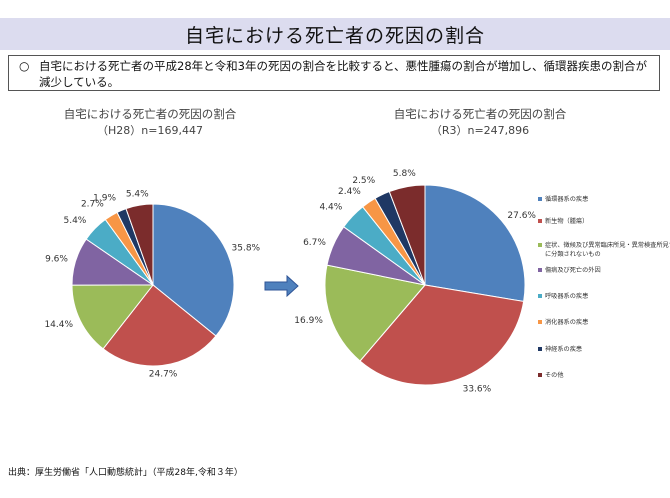  I want to click on legend-label-respiratory: 呼吸器系の疾患, so click(566, 296).